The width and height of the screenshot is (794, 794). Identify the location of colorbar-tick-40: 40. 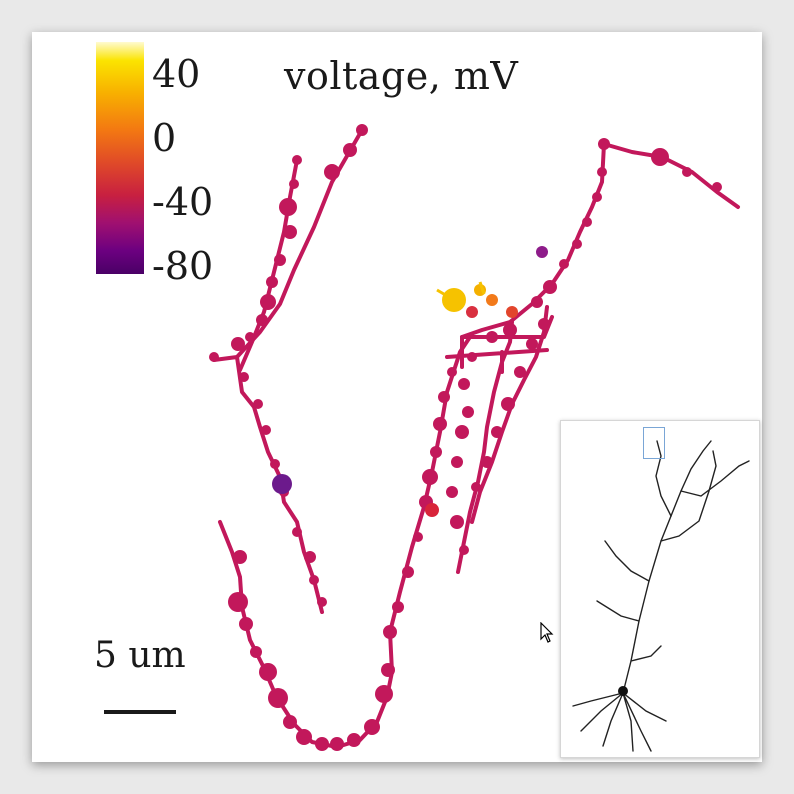
(176, 74).